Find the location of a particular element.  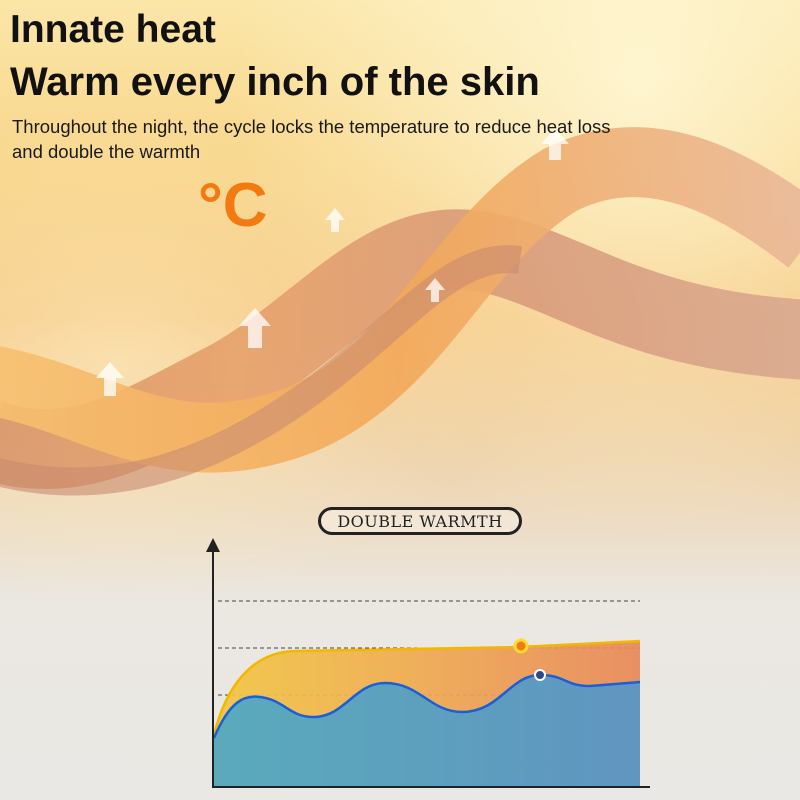

orange-line is located at coordinates (426, 687).